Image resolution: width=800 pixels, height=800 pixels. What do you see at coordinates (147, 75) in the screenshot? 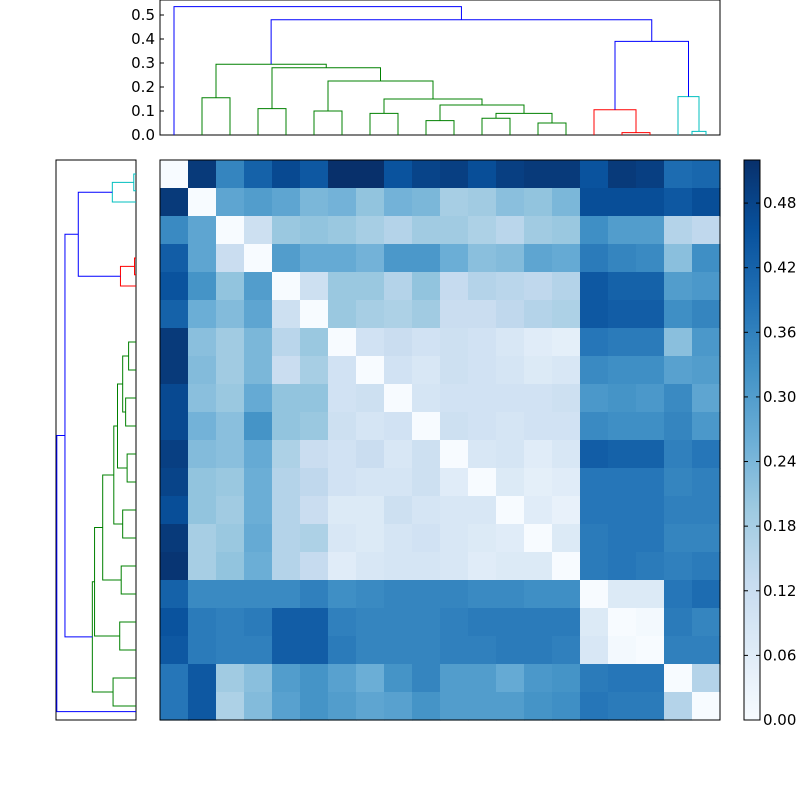
I see `top-dendrogram-y-ticks: 0.0 0.1 0.2 0.3 0.4 0.5` at bounding box center [147, 75].